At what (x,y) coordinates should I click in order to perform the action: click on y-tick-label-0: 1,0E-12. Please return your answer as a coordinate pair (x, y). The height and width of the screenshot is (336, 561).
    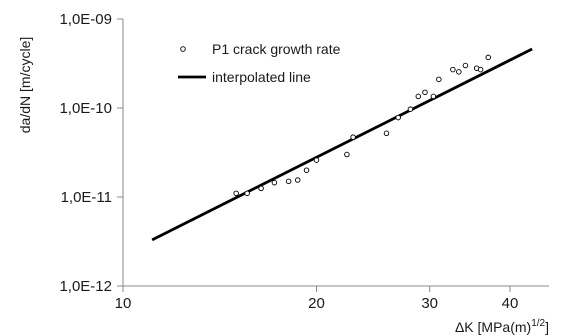
    Looking at the image, I should click on (85, 286).